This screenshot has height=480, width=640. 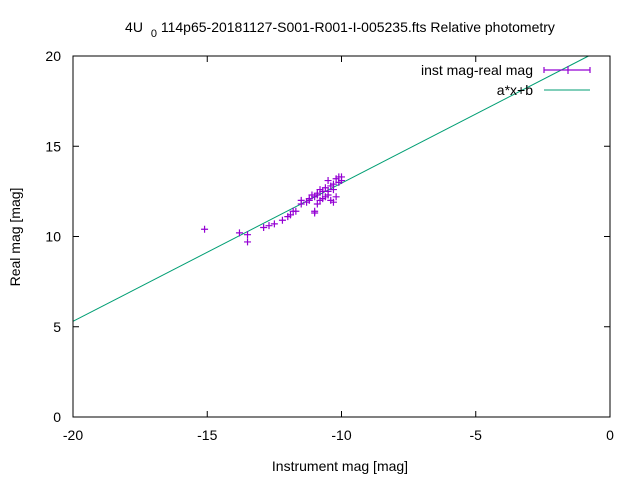 I want to click on legend-label-fit: a*x+b, so click(x=515, y=90).